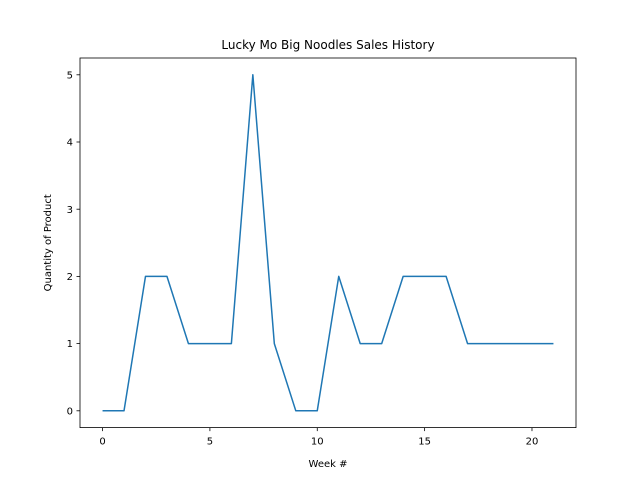  What do you see at coordinates (70, 277) in the screenshot?
I see `y-tick-label: 2` at bounding box center [70, 277].